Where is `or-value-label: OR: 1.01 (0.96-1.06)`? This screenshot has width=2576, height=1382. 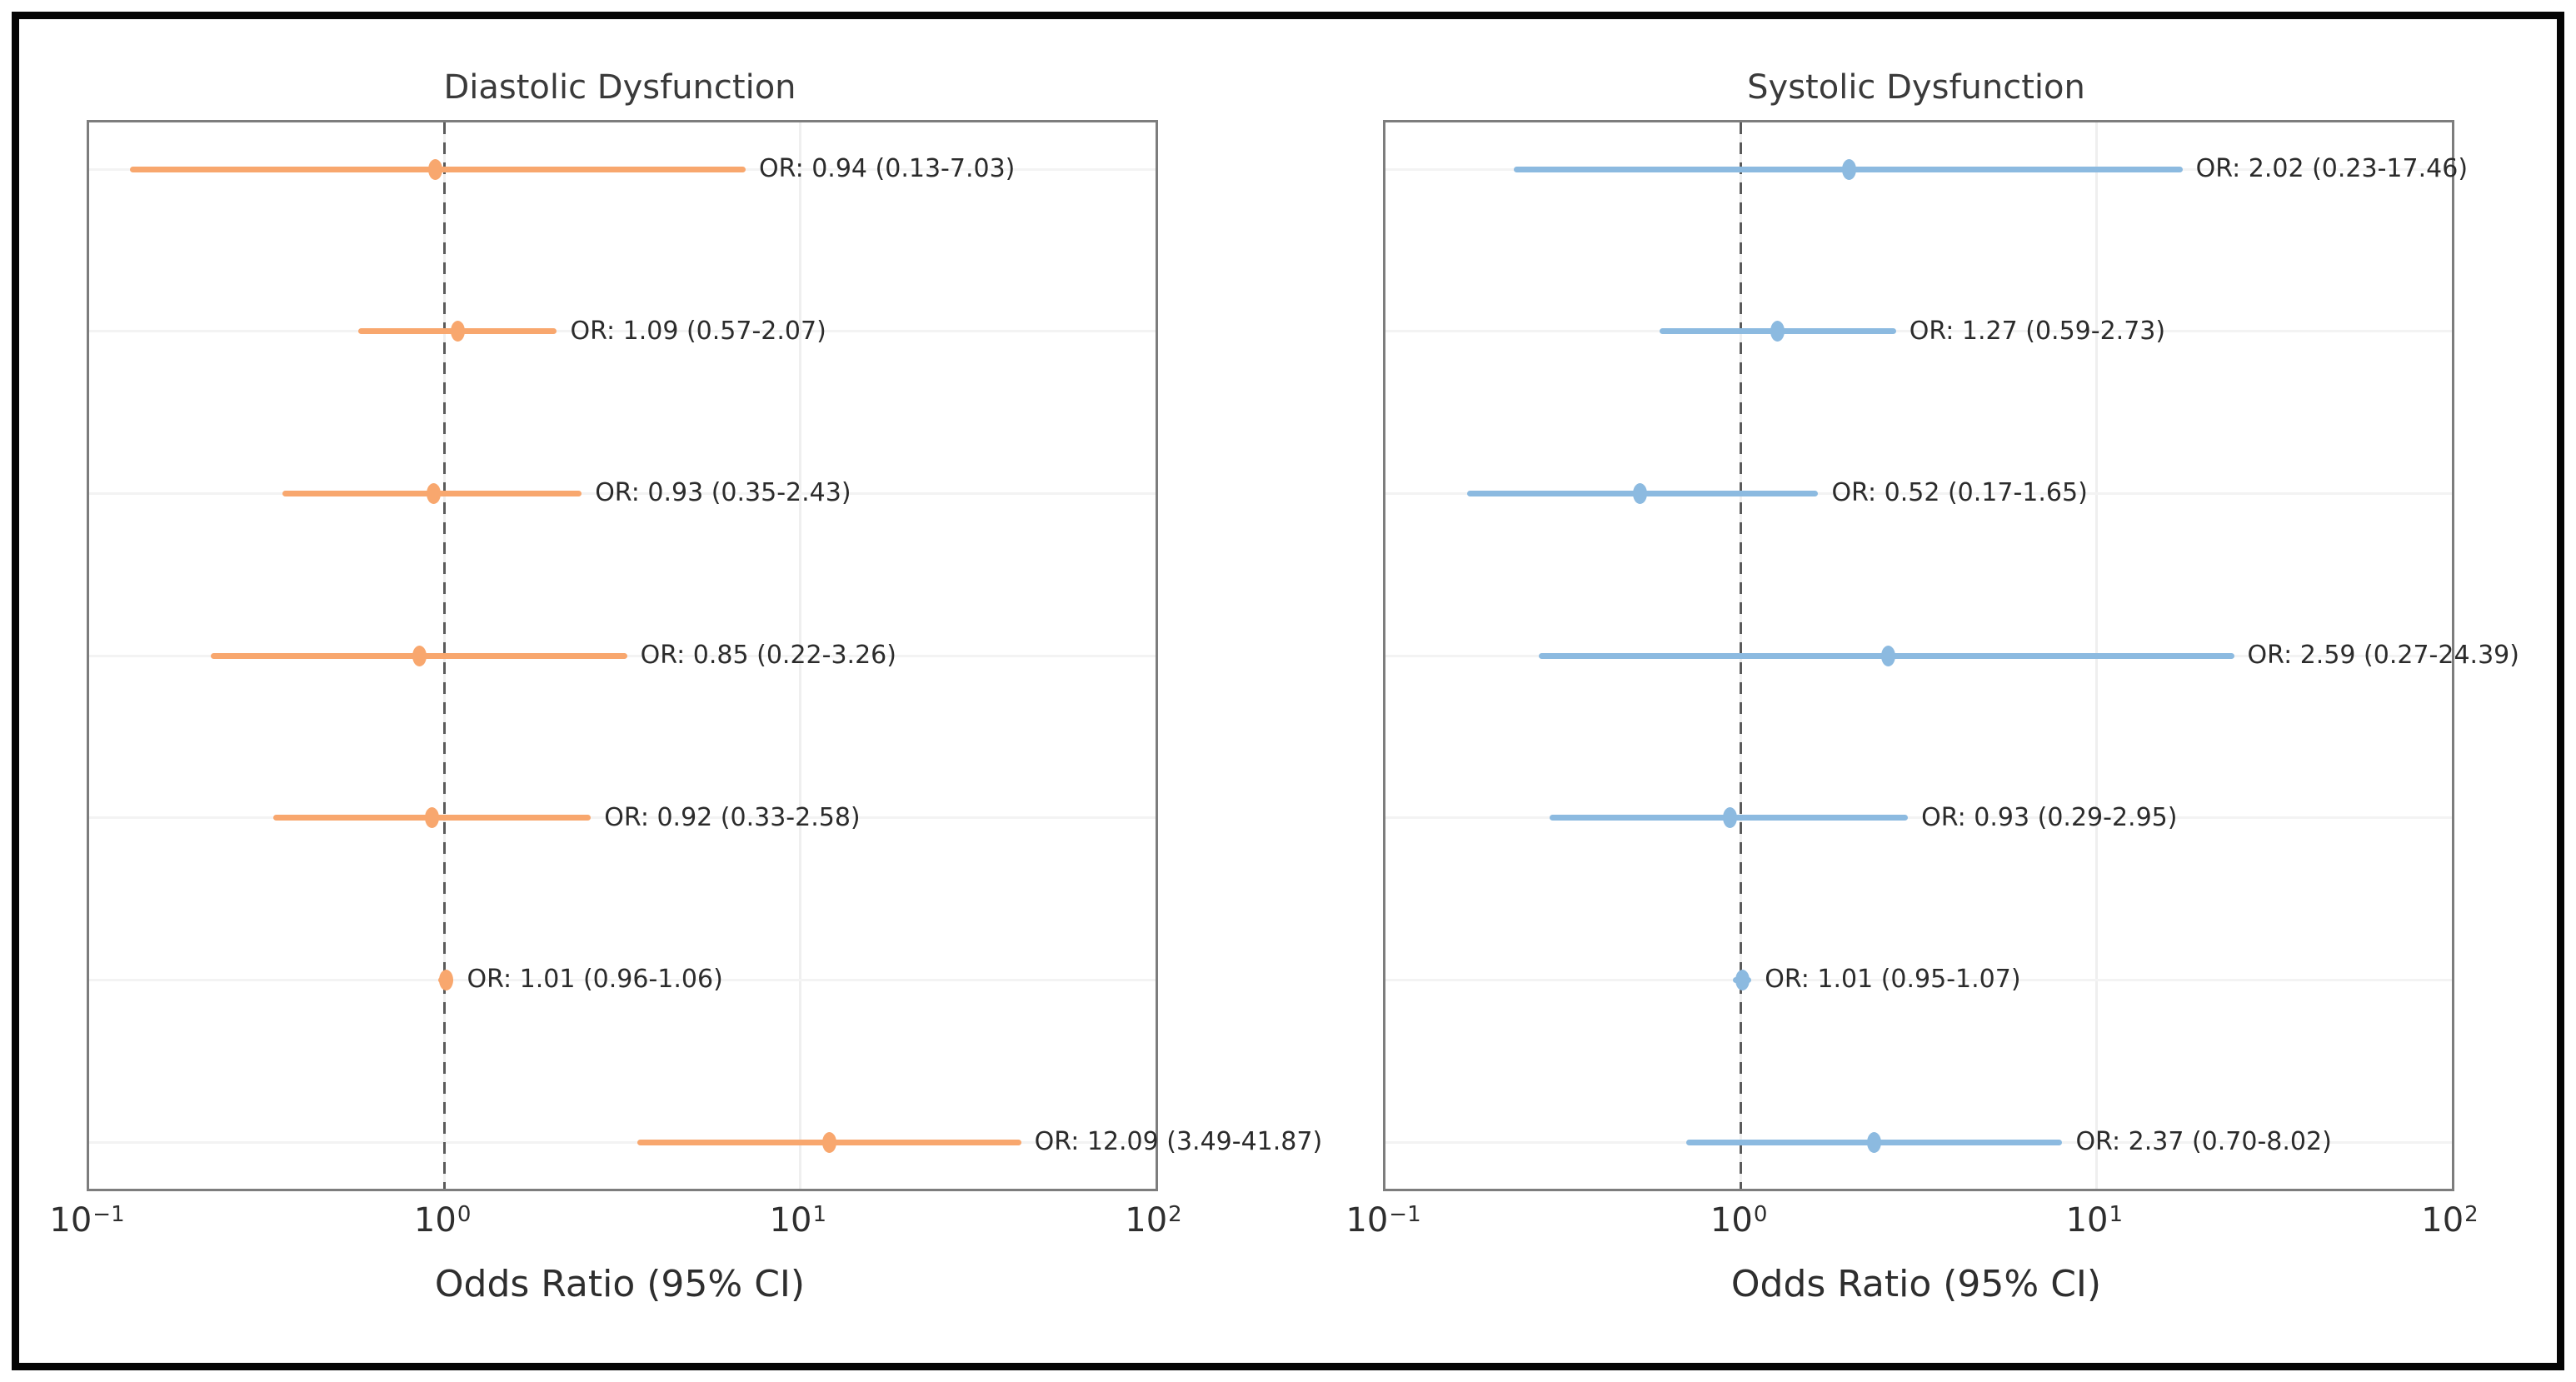 or-value-label: OR: 1.01 (0.96-1.06) is located at coordinates (595, 980).